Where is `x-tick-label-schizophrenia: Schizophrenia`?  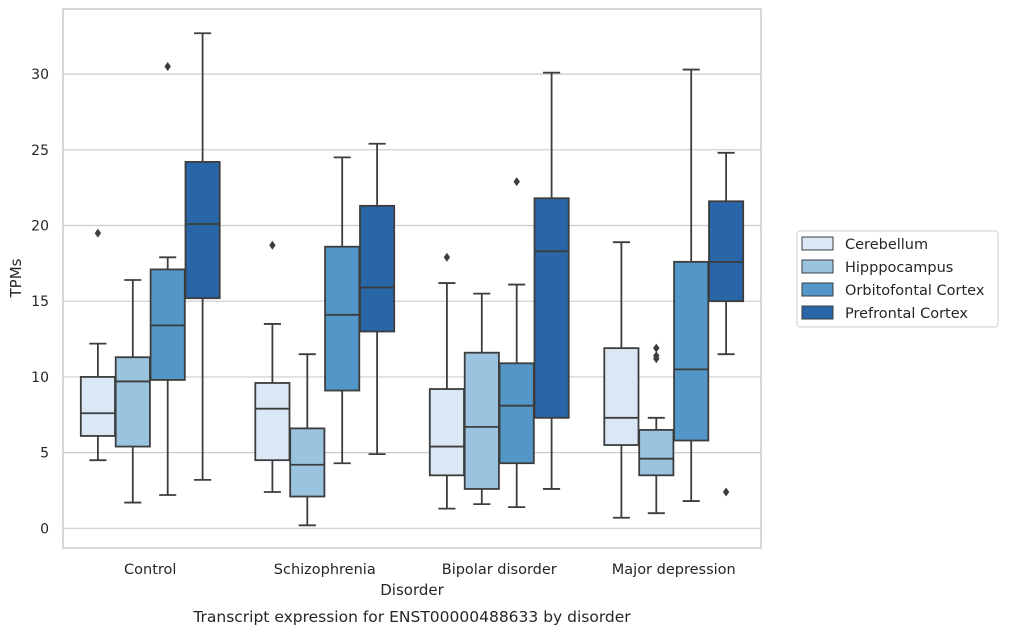
x-tick-label-schizophrenia: Schizophrenia is located at coordinates (325, 570).